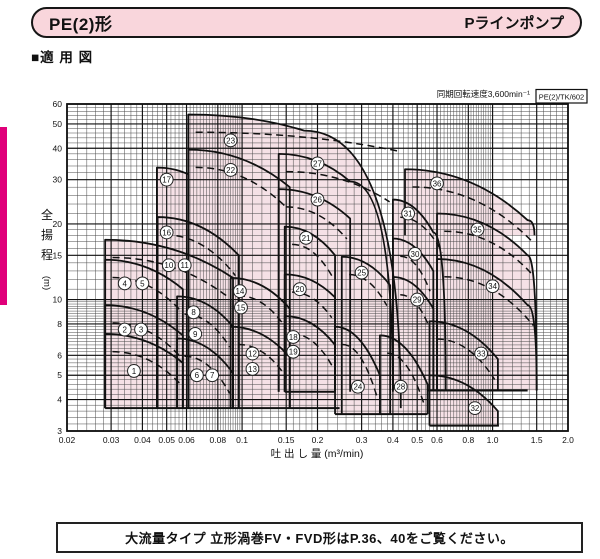  Describe the element at coordinates (59, 375) in the screenshot. I see `y-tick-label: 5` at that location.